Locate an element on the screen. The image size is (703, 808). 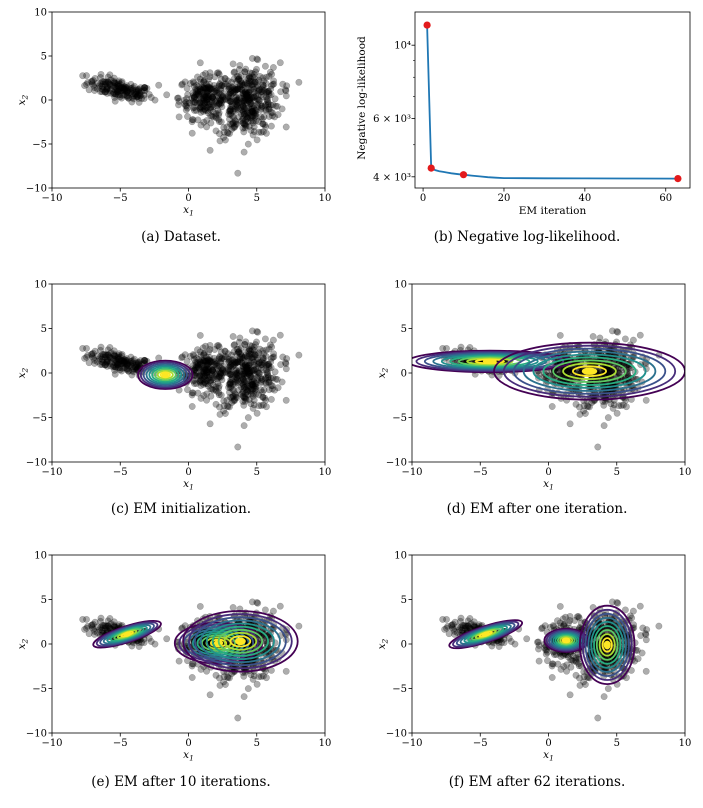
x-tick-label: 5 is located at coordinates (617, 472).